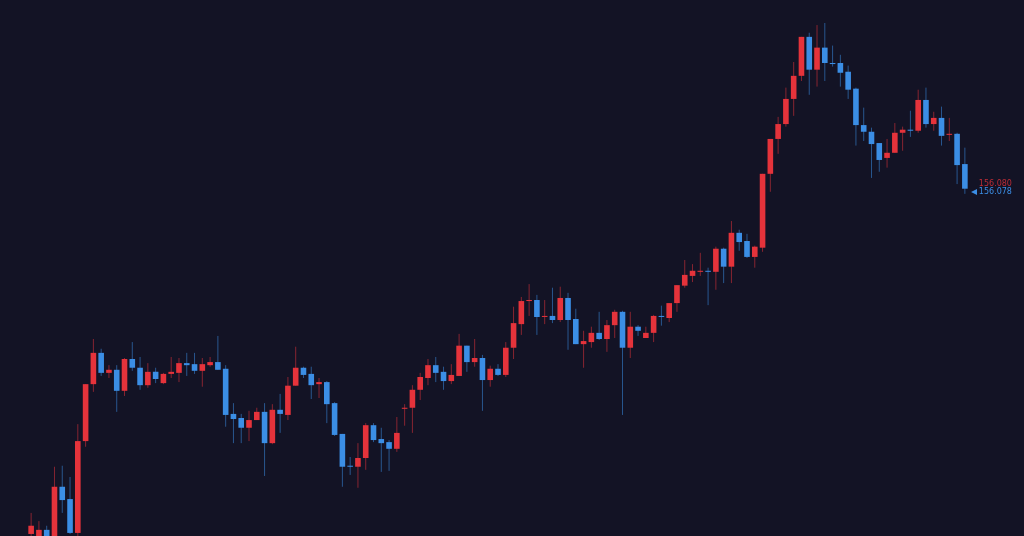  I want to click on text: 156.080, so click(995, 183).